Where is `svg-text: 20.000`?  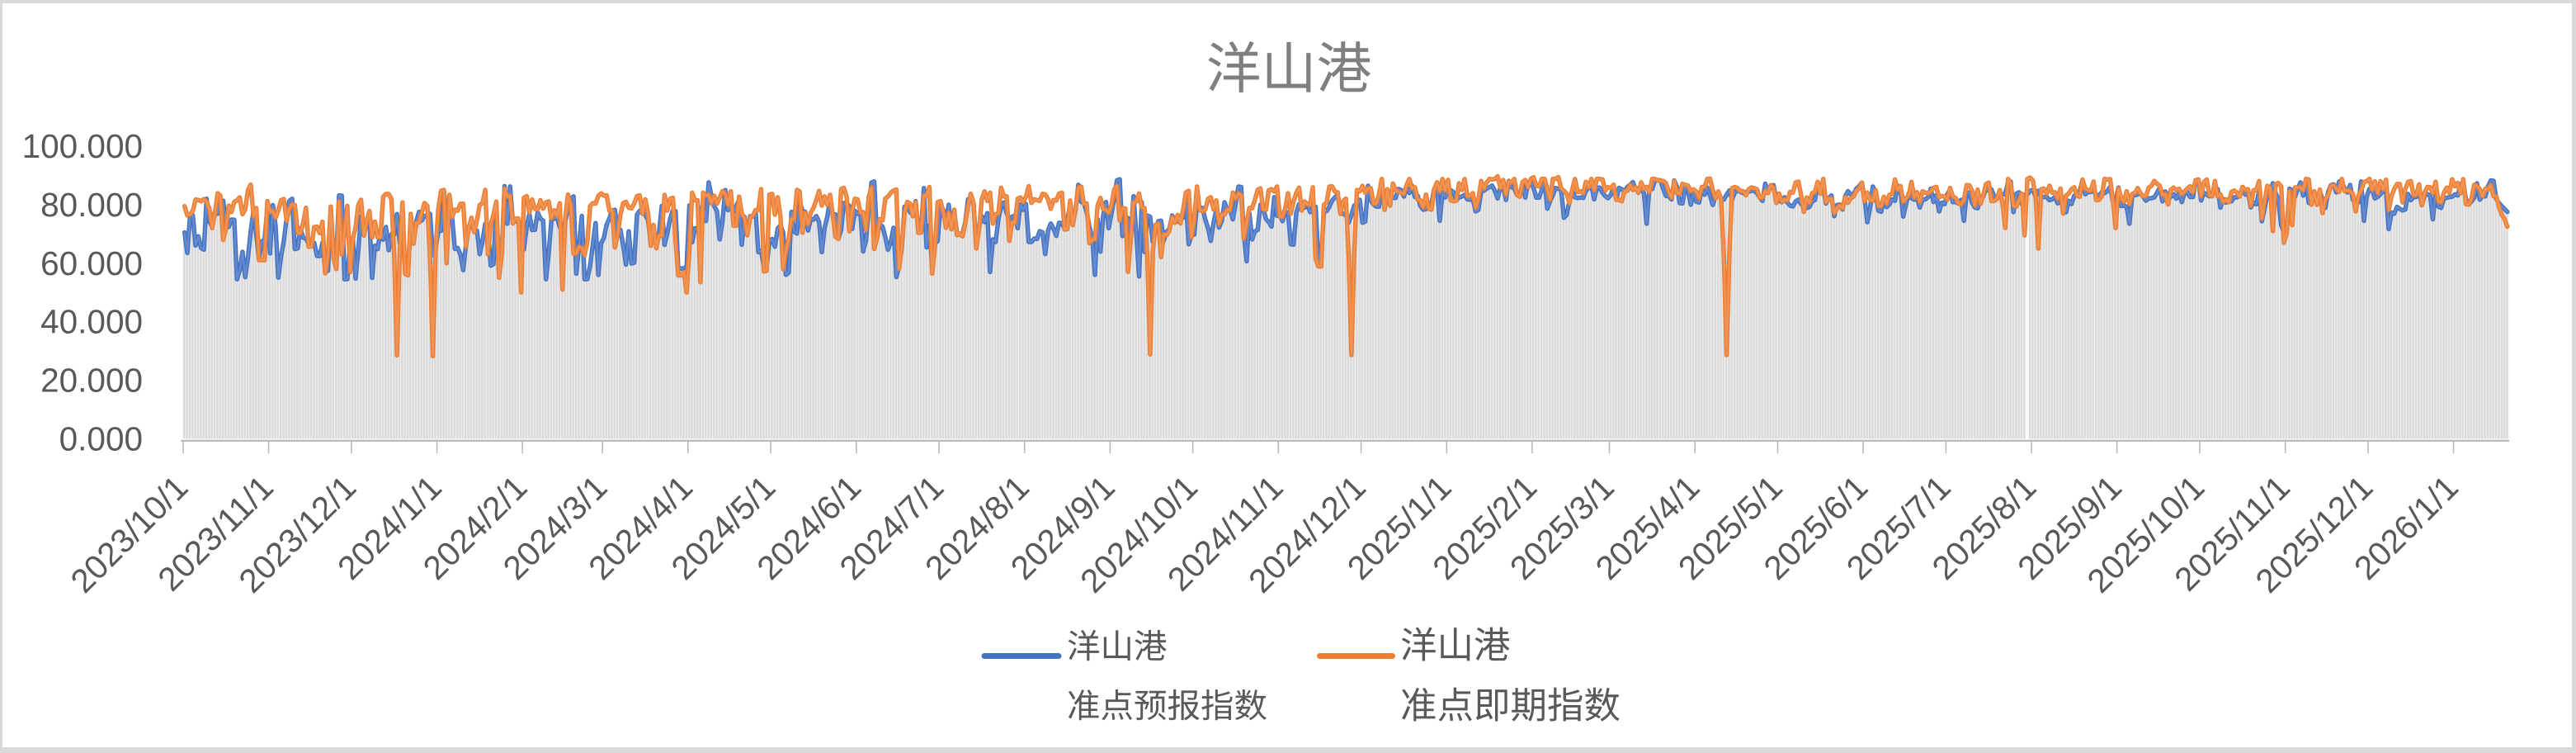 svg-text: 20.000 is located at coordinates (91, 381).